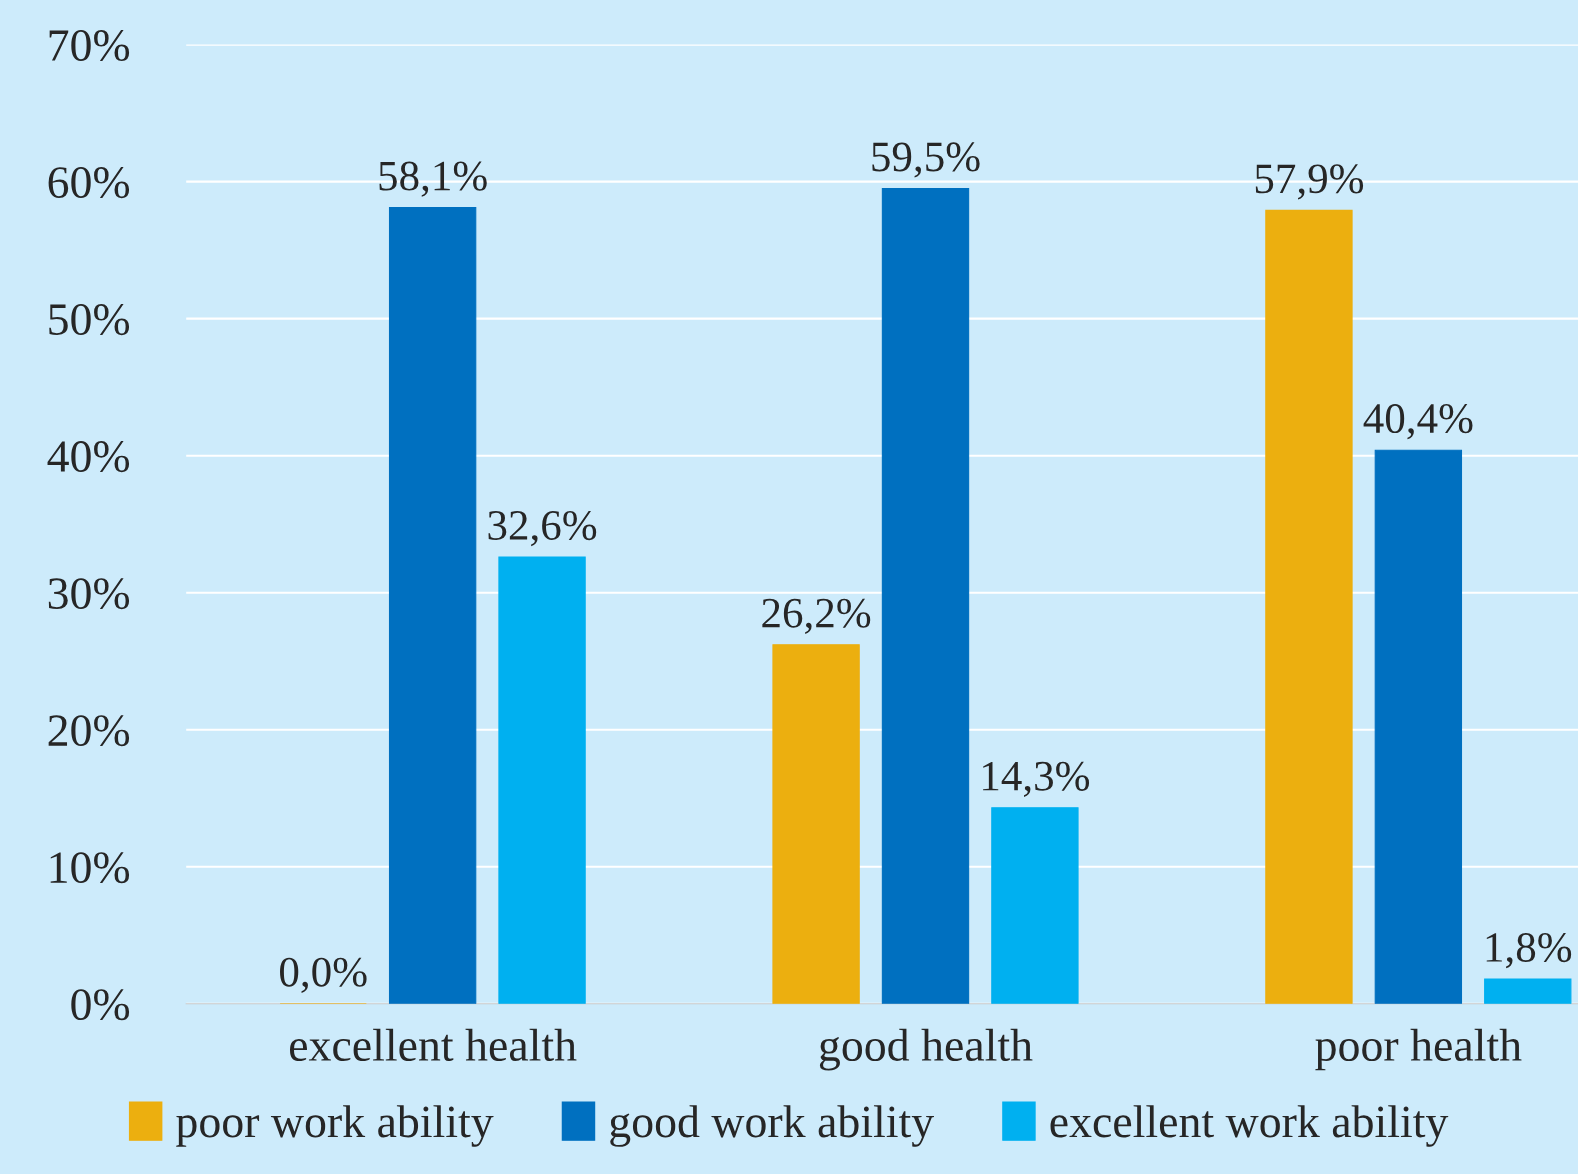 The image size is (1578, 1174). What do you see at coordinates (335, 1126) in the screenshot?
I see `legend-label: poor work ability` at bounding box center [335, 1126].